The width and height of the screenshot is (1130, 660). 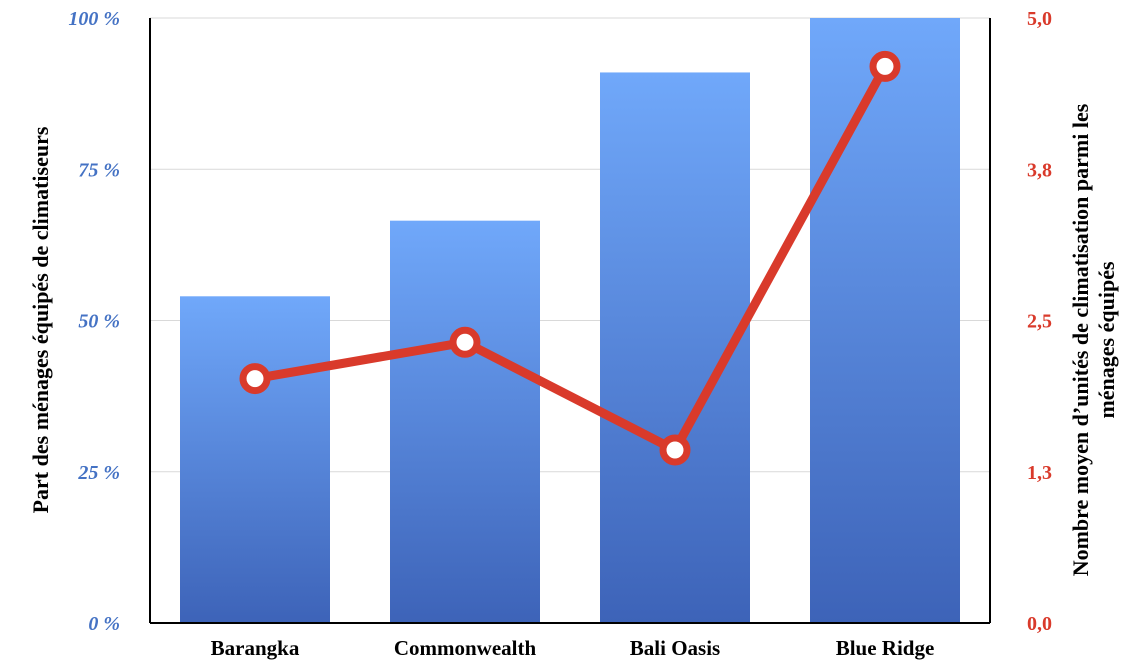 What do you see at coordinates (255, 648) in the screenshot?
I see `x-tick-label: Barangka` at bounding box center [255, 648].